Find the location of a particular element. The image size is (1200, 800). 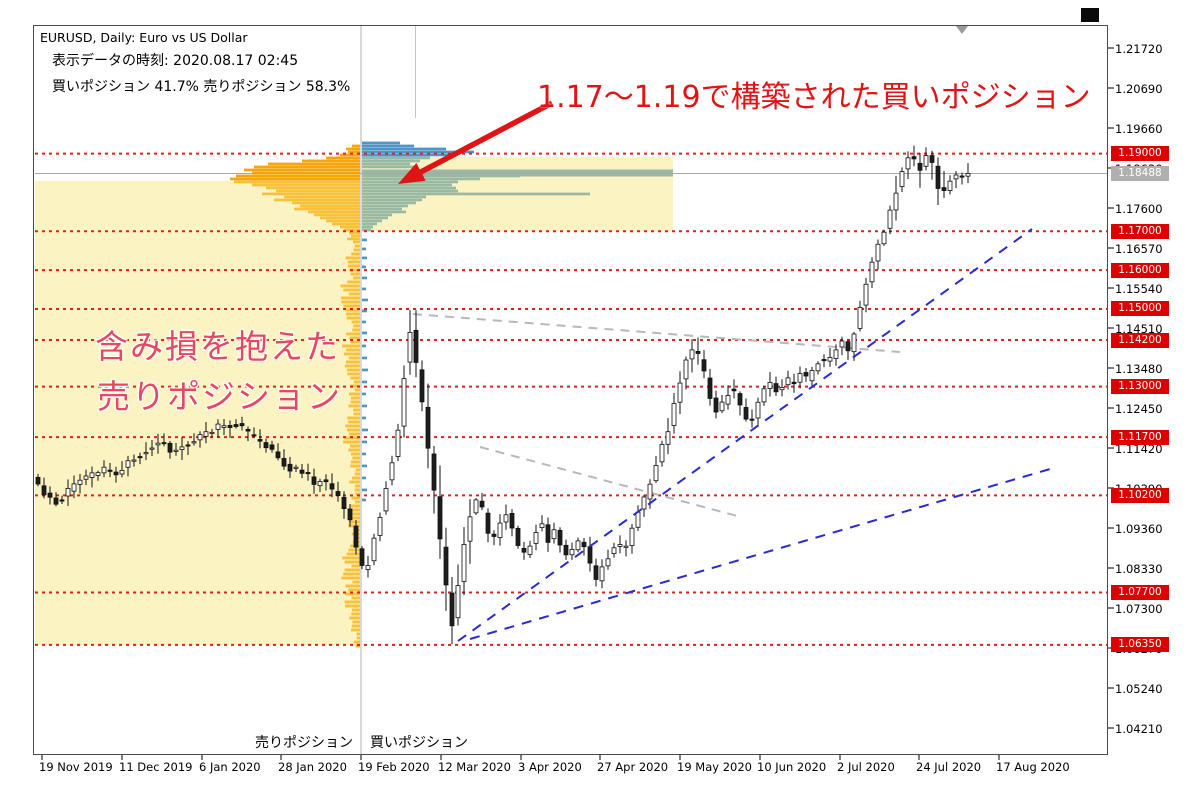

y-axis-tick-label: 1.14510 is located at coordinates (1139, 328).